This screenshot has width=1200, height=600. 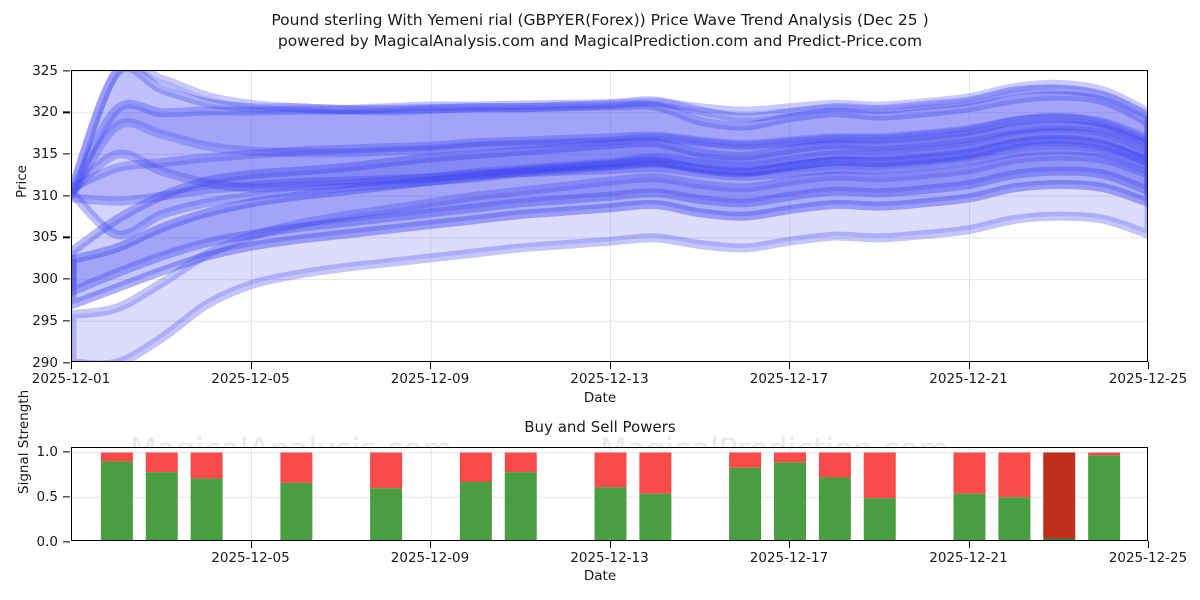 I want to click on signal-x-tick-label: 2025-12-05, so click(x=250, y=558).